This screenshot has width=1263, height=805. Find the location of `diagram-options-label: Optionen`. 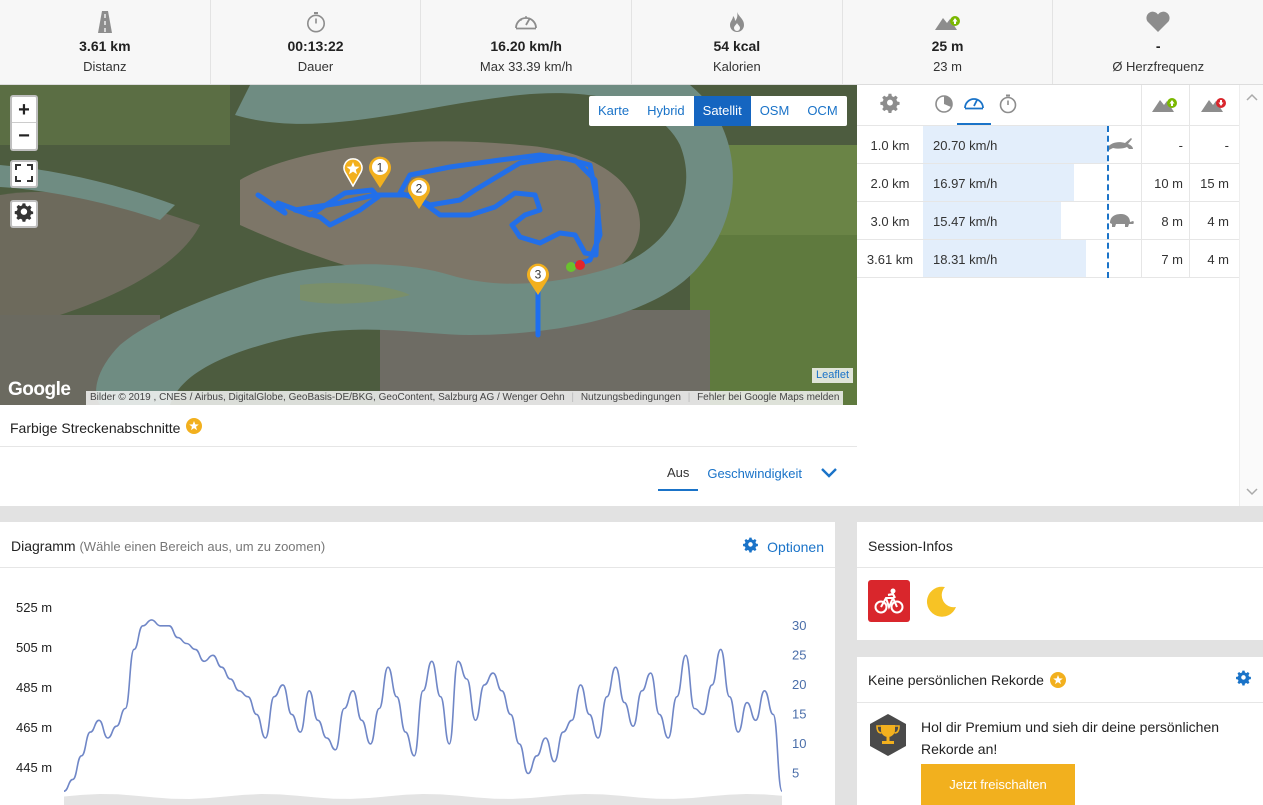

diagram-options-label: Optionen is located at coordinates (795, 547).